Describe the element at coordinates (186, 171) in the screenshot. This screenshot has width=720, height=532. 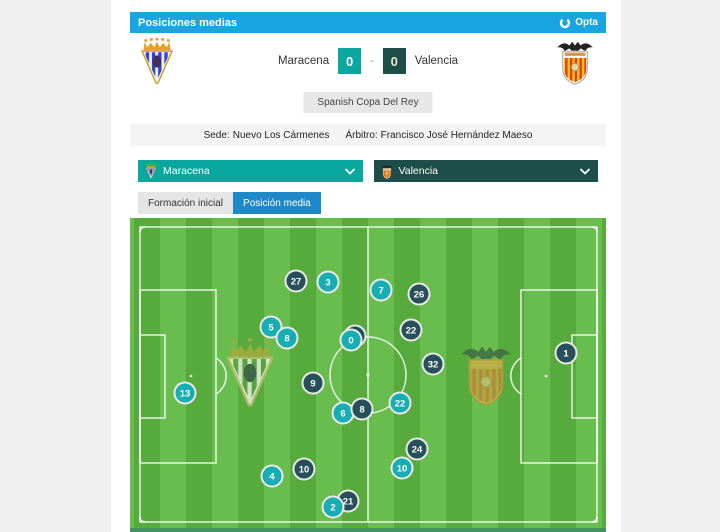
I see `team-selector-home-label: Maracena` at that location.